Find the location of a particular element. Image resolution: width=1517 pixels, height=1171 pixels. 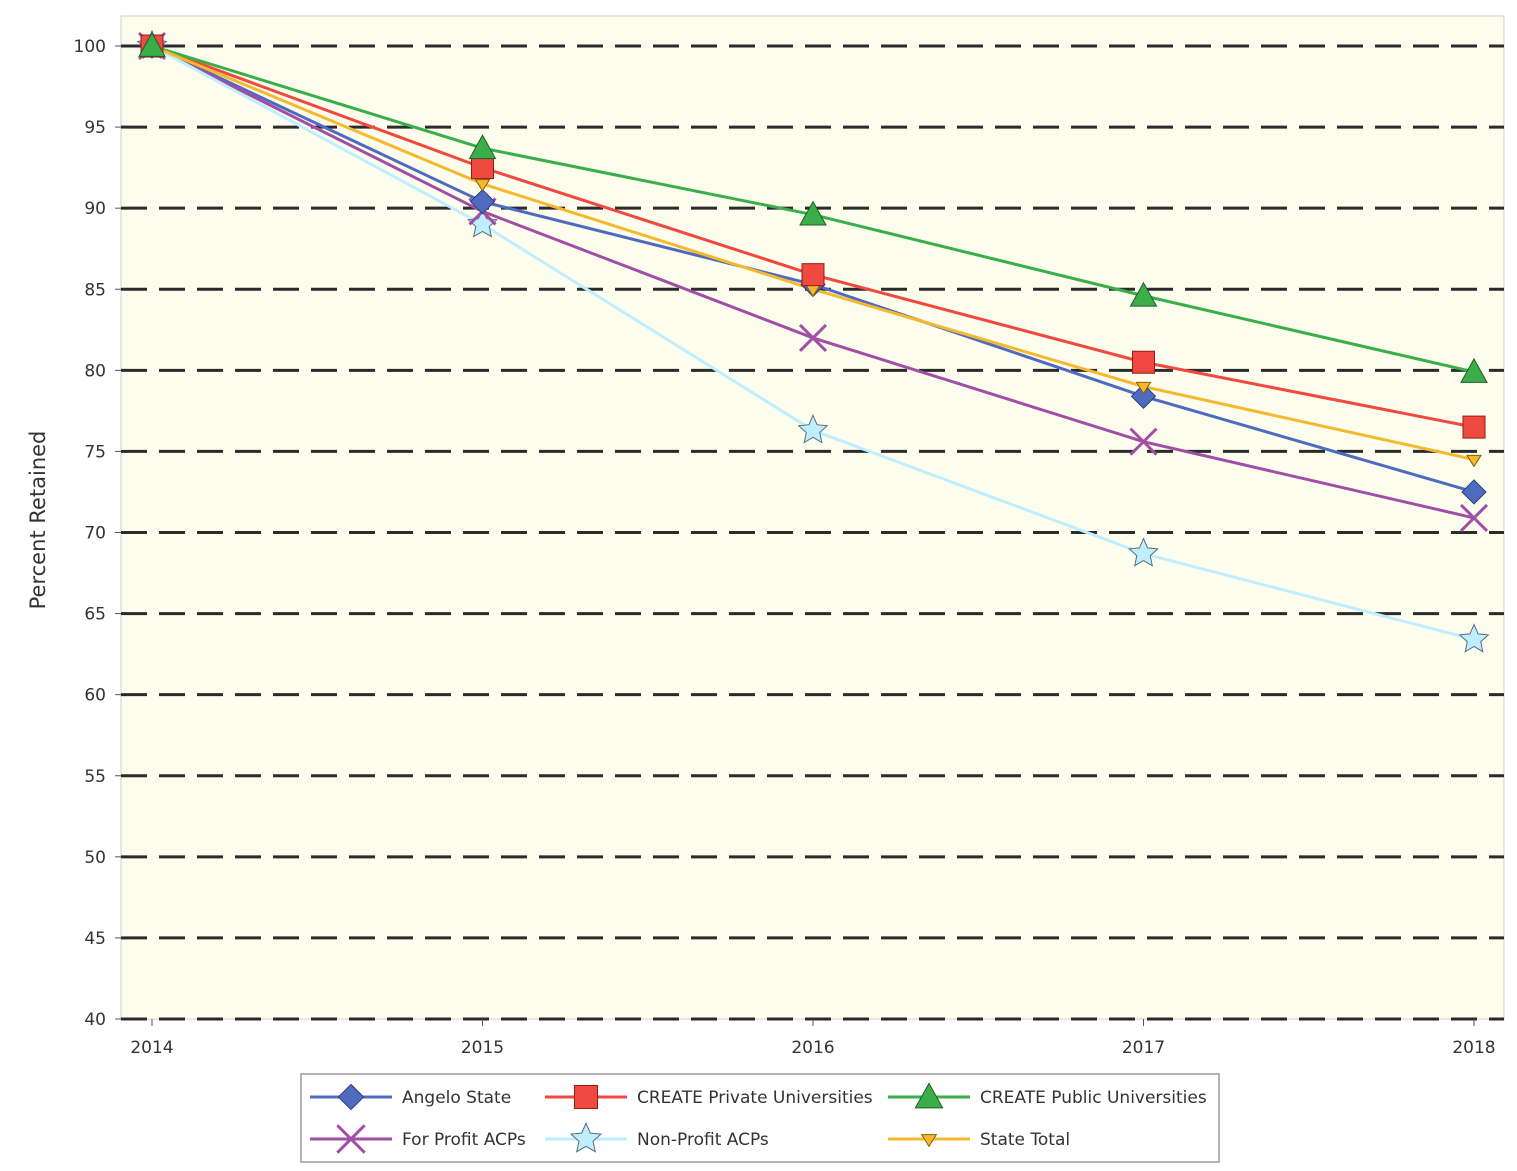

point-0-2018 is located at coordinates (1474, 492).